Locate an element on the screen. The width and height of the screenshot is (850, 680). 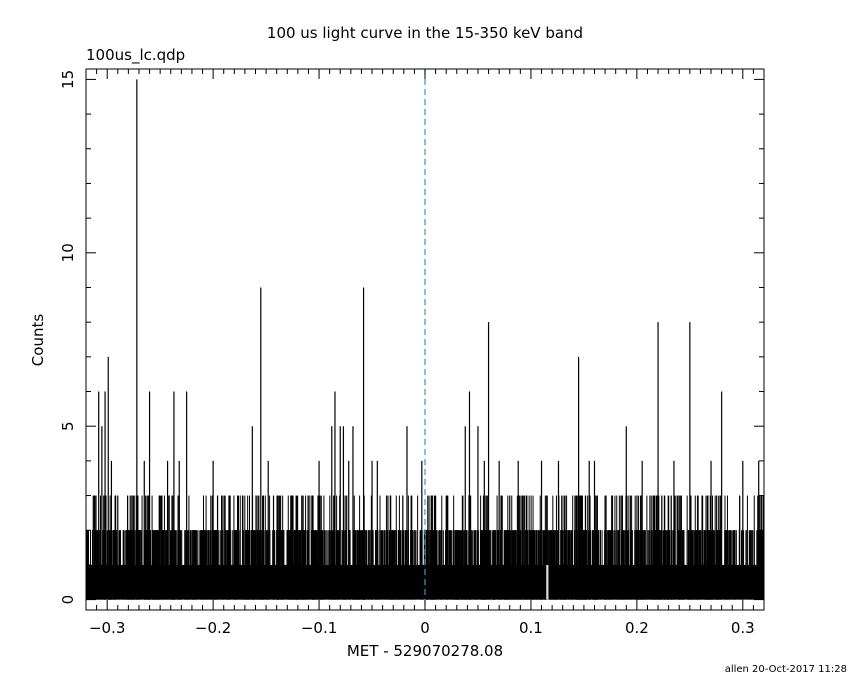
x-tick-label: −0.1 is located at coordinates (319, 628).